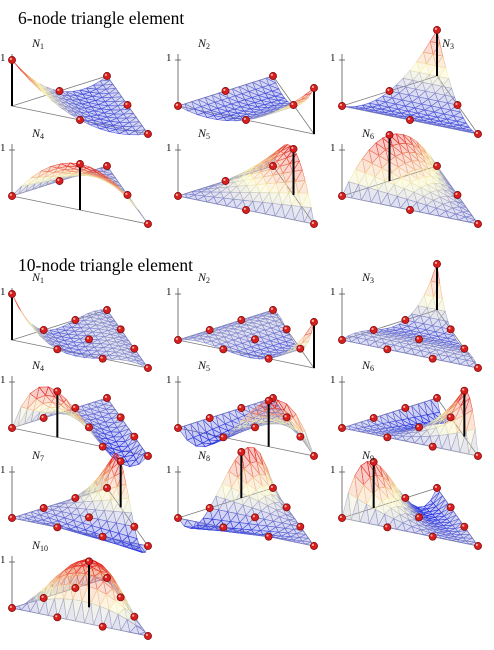 This screenshot has height=650, width=494. I want to click on label-subscript: 5, so click(208, 368).